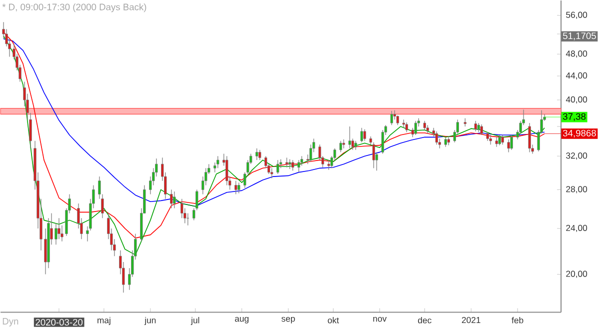  I want to click on y-tick-label: 44,00, so click(577, 76).